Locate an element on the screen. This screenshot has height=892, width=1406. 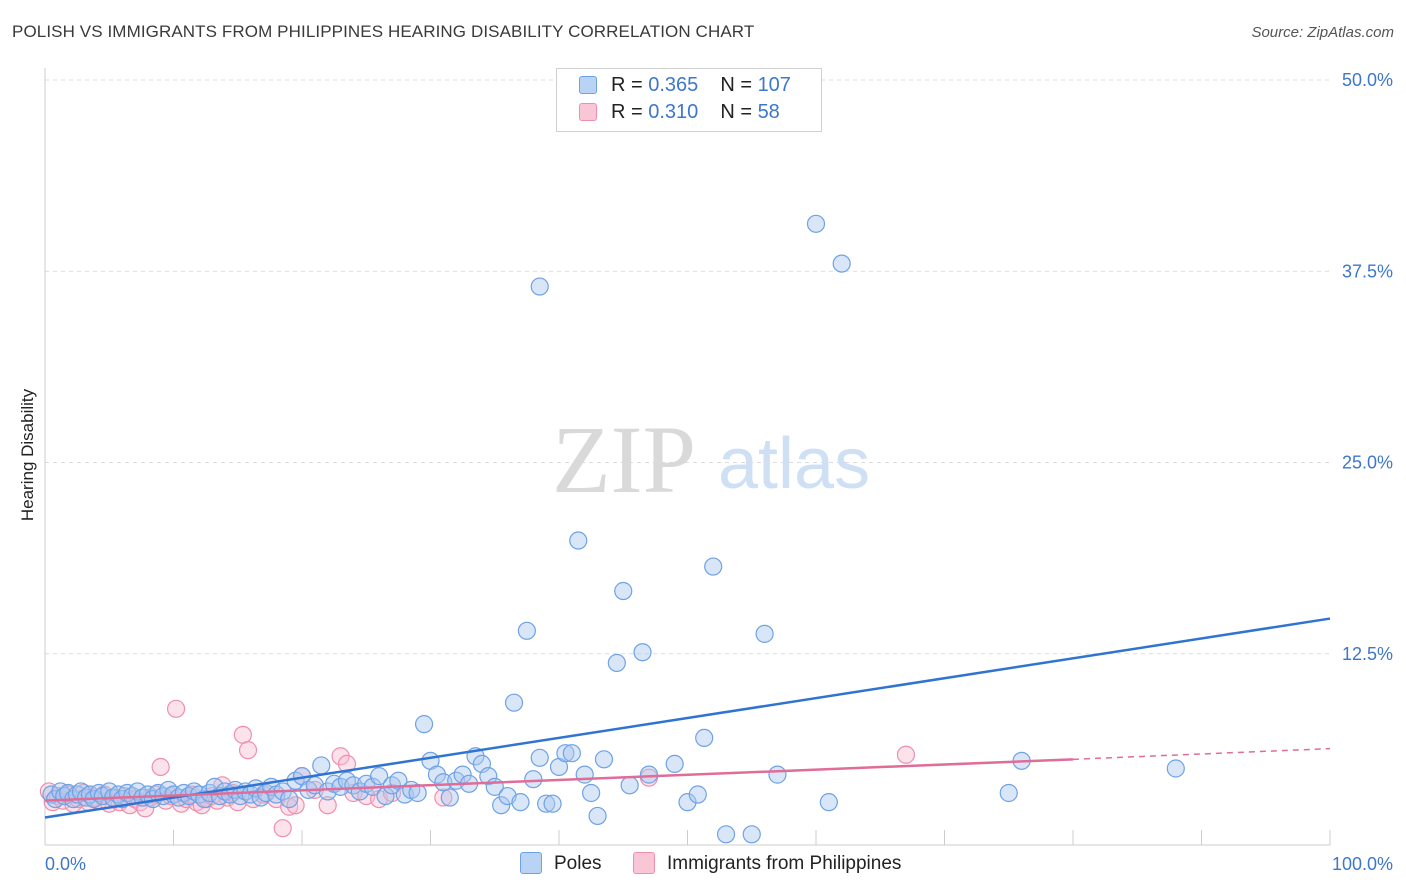
y-tick-label: 25.0% is located at coordinates (1367, 463).